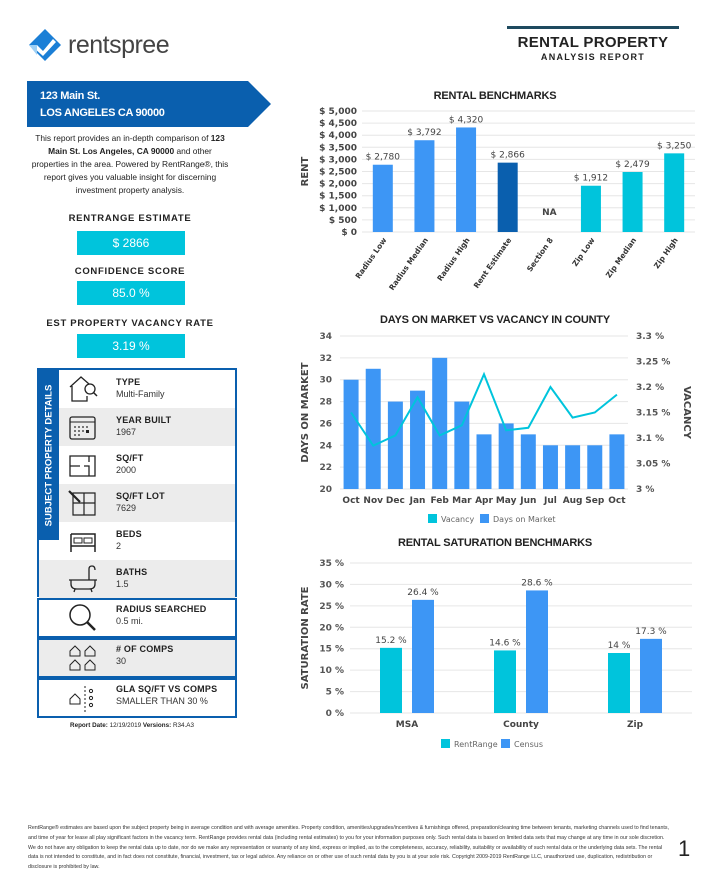  What do you see at coordinates (82, 503) in the screenshot?
I see `lot-plan-icon` at bounding box center [82, 503].